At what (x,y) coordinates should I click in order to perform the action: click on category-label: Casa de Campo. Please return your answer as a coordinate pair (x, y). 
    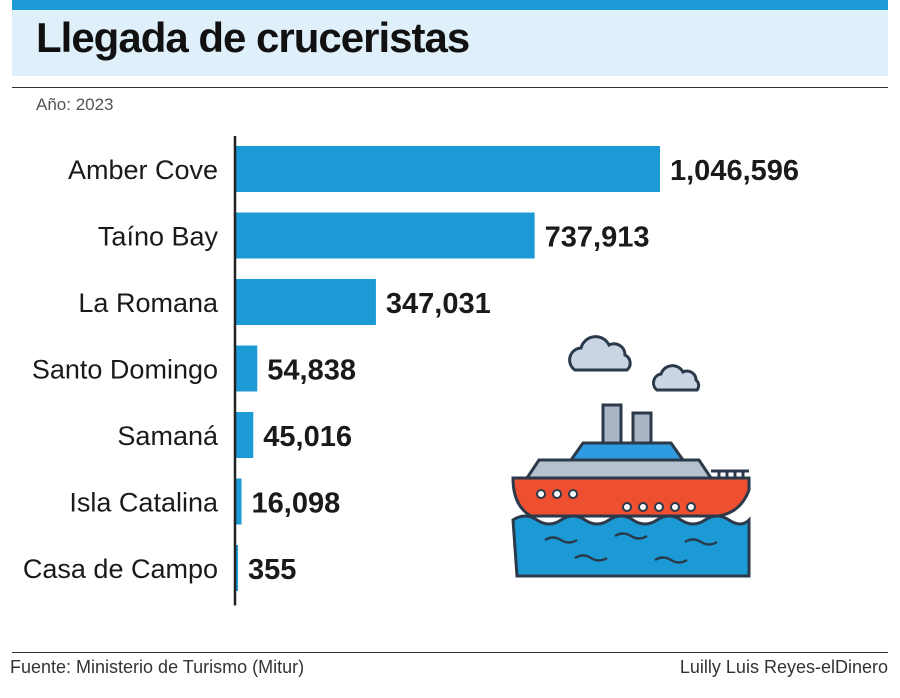
    Looking at the image, I should click on (120, 569).